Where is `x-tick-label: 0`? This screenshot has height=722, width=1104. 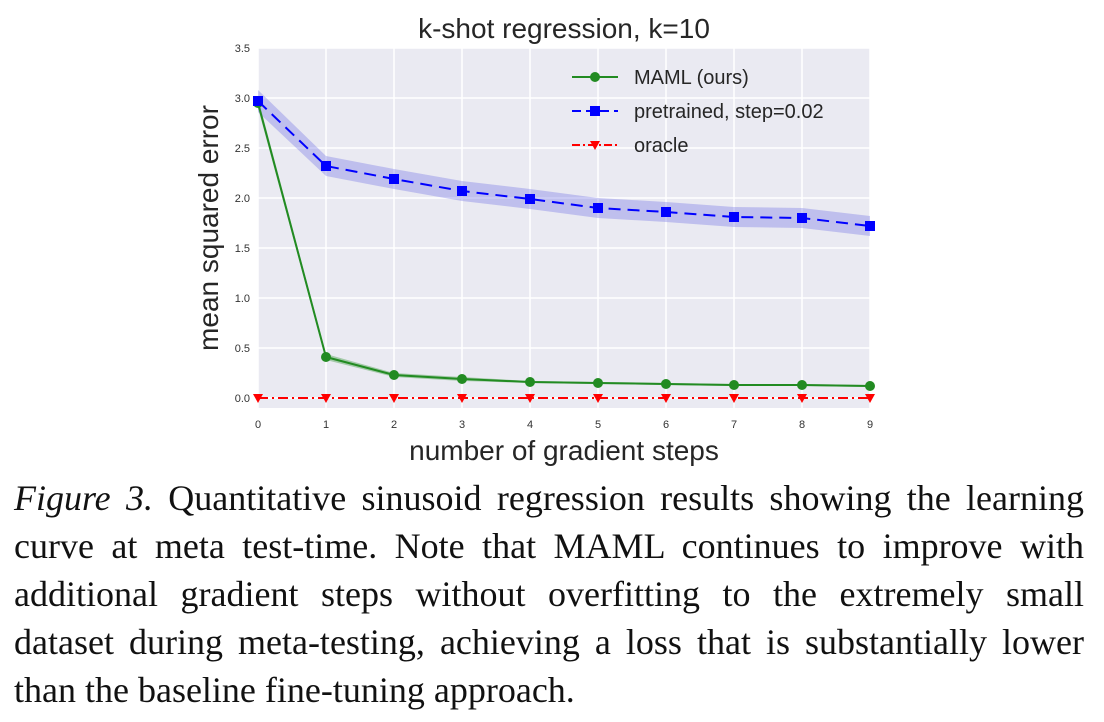
x-tick-label: 0 is located at coordinates (258, 425).